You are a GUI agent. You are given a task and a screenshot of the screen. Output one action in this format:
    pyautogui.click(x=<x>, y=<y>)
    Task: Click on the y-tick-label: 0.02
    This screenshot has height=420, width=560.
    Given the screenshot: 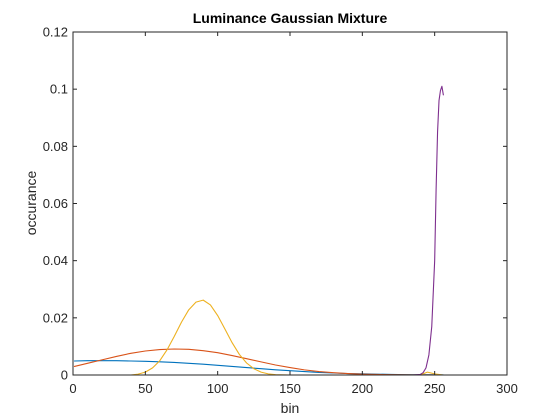 What is the action you would take?
    pyautogui.click(x=55, y=317)
    